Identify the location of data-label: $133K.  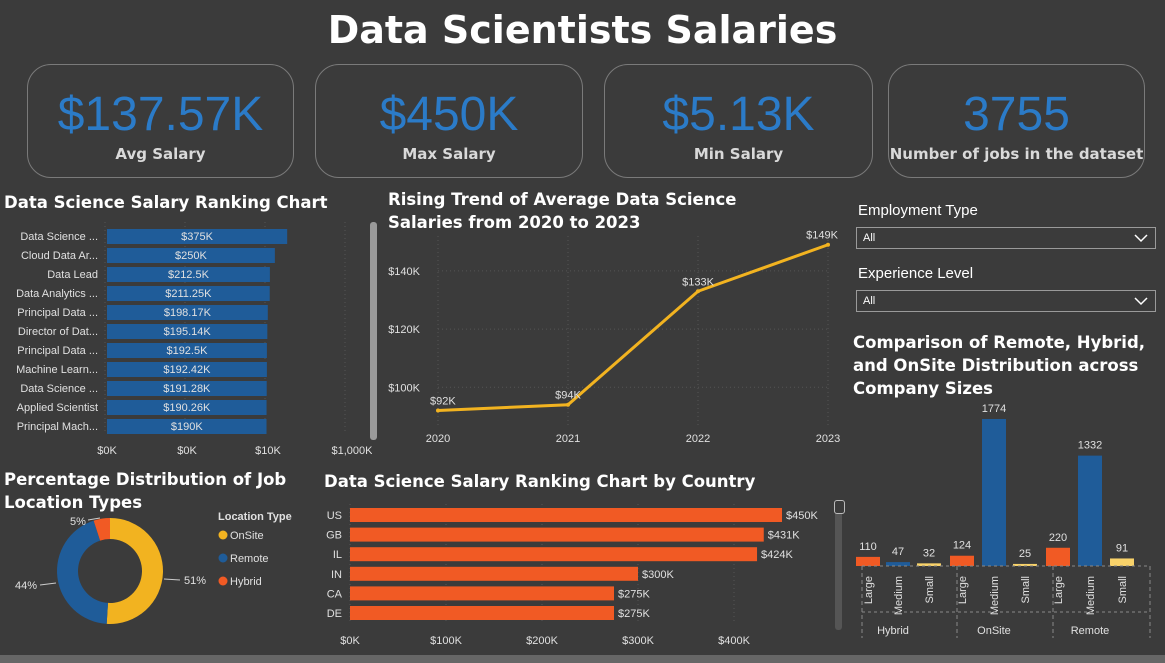
(698, 282).